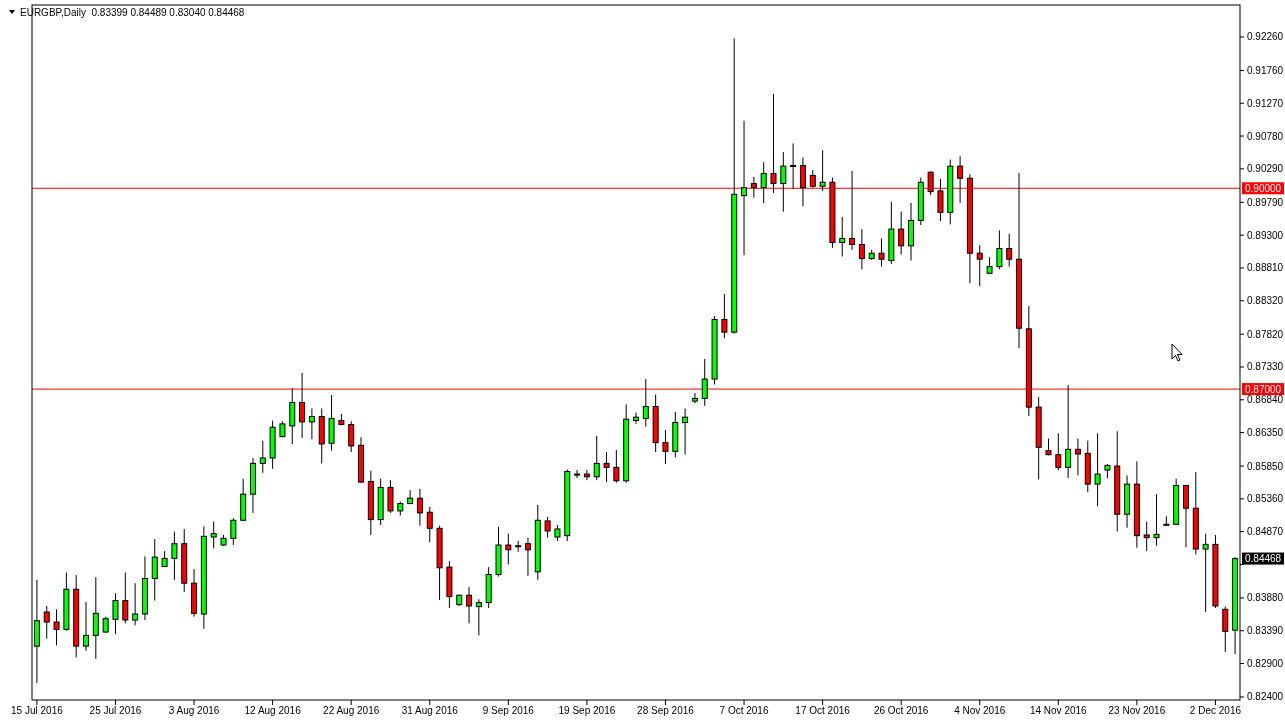 The width and height of the screenshot is (1285, 723). Describe the element at coordinates (1265, 103) in the screenshot. I see `y-tick-label: 0.91270` at that location.